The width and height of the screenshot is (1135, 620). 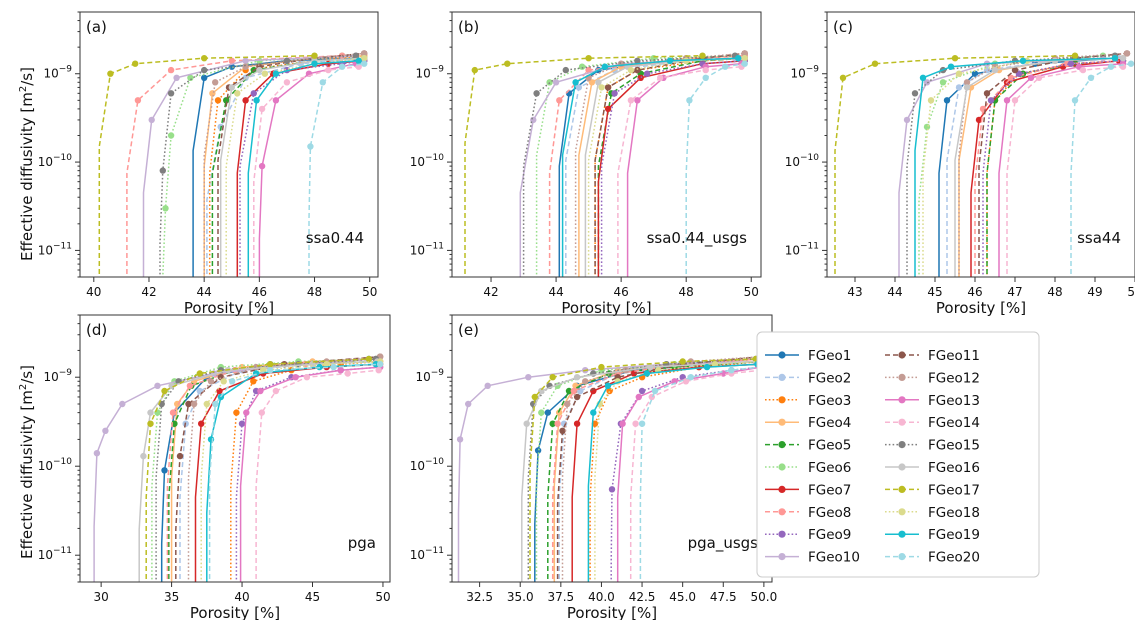 I want to click on axes-frame, so click(x=229, y=144).